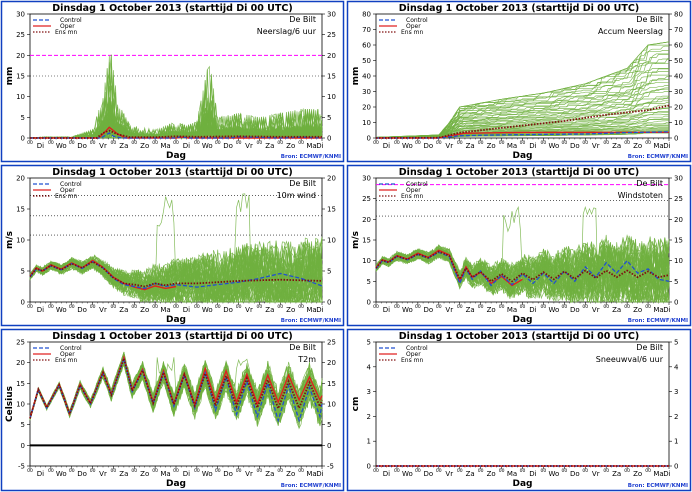 The height and width of the screenshot is (492, 692). What do you see at coordinates (369, 367) in the screenshot?
I see `y-tick-label: 4` at bounding box center [369, 367].